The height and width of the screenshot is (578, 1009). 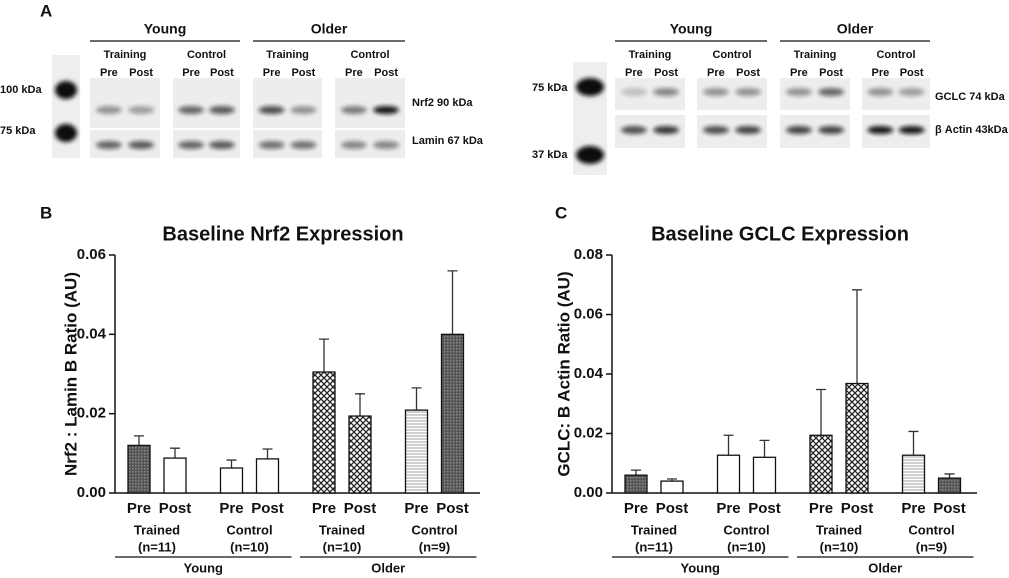 I want to click on y-tick-label: 0.04, so click(x=589, y=373).